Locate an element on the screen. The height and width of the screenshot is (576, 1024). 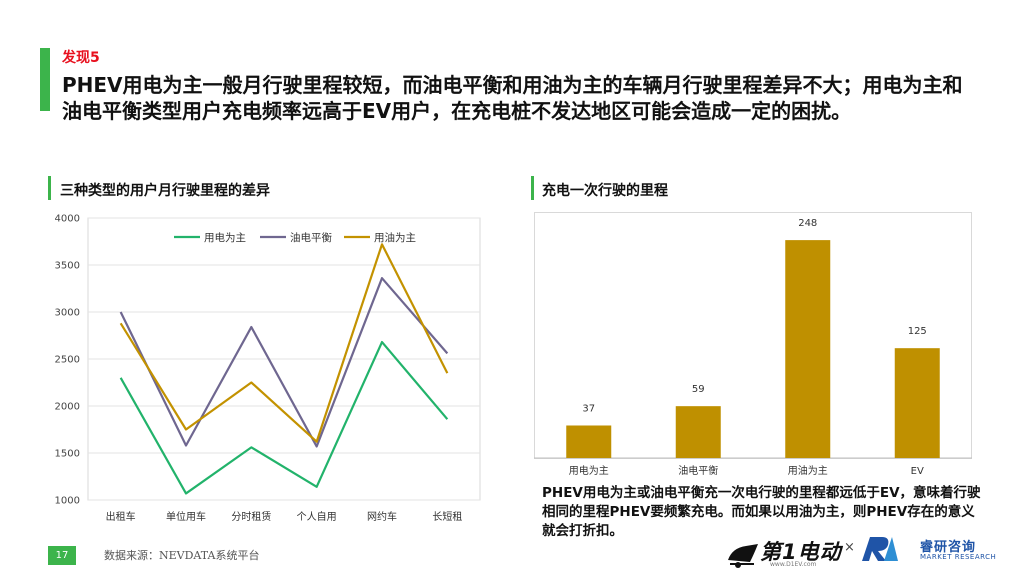
d1ev-car-logo-icon is located at coordinates (743, 556).